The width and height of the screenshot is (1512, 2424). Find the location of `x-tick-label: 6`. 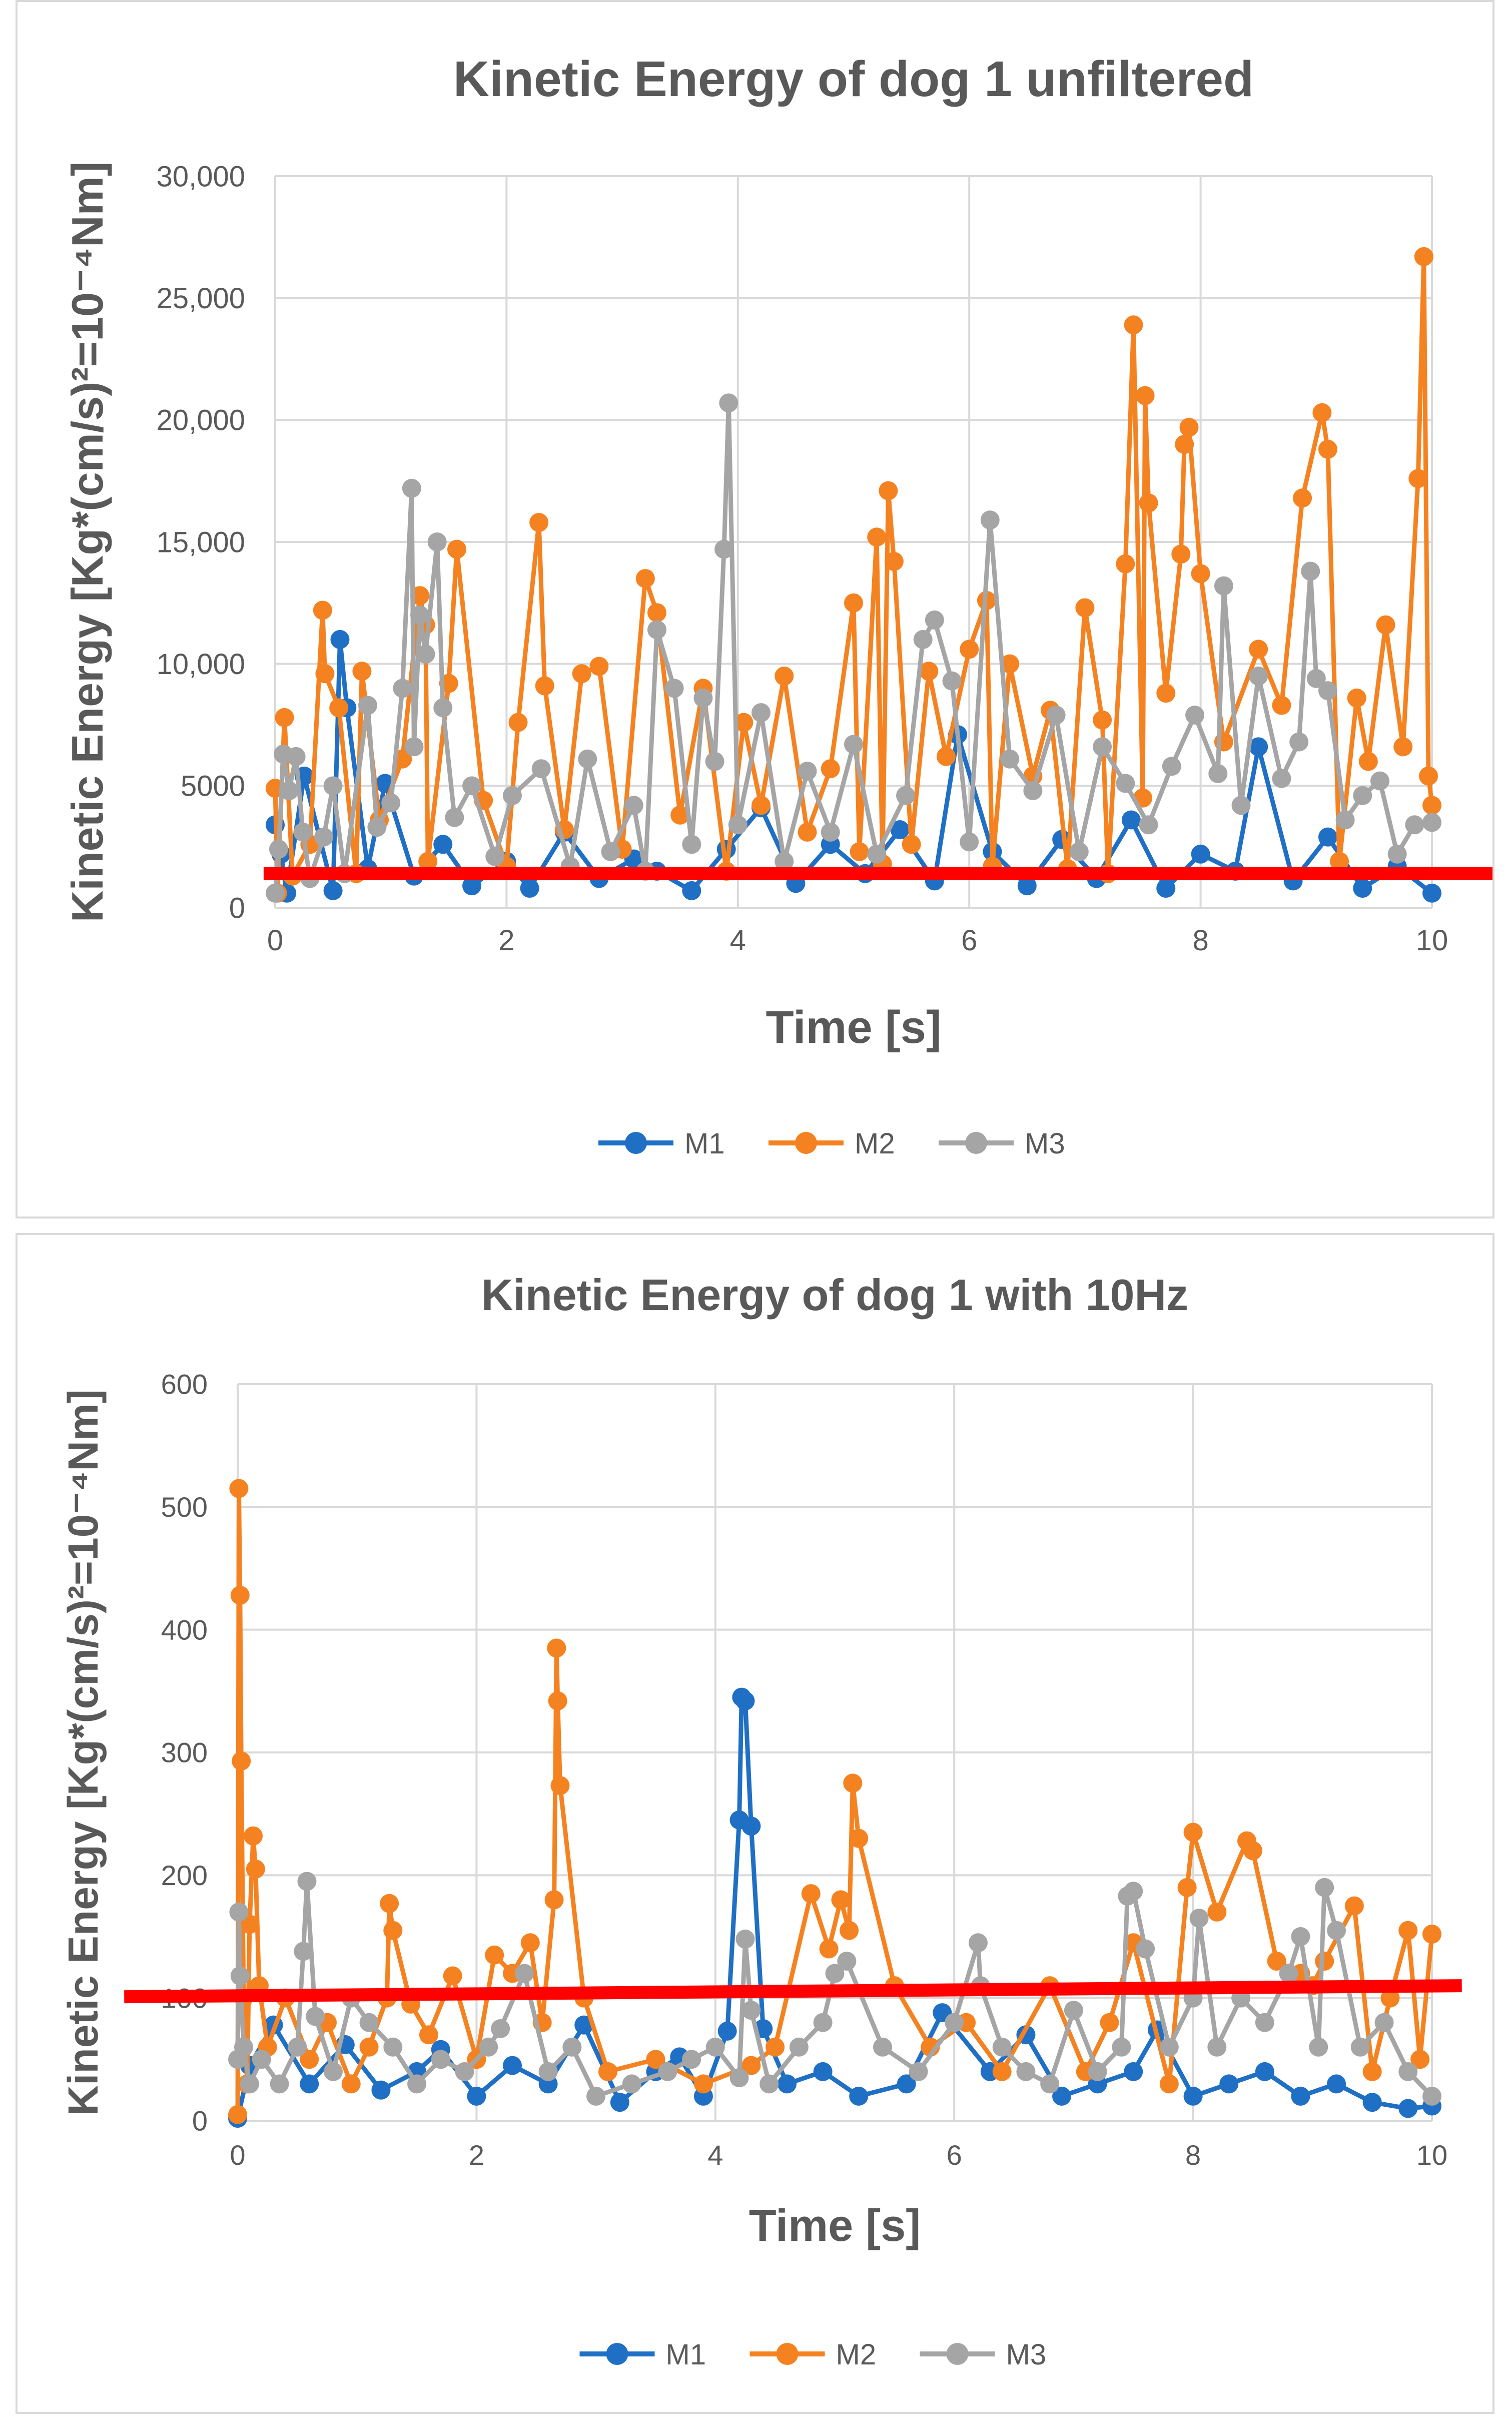

x-tick-label: 6 is located at coordinates (954, 2155).